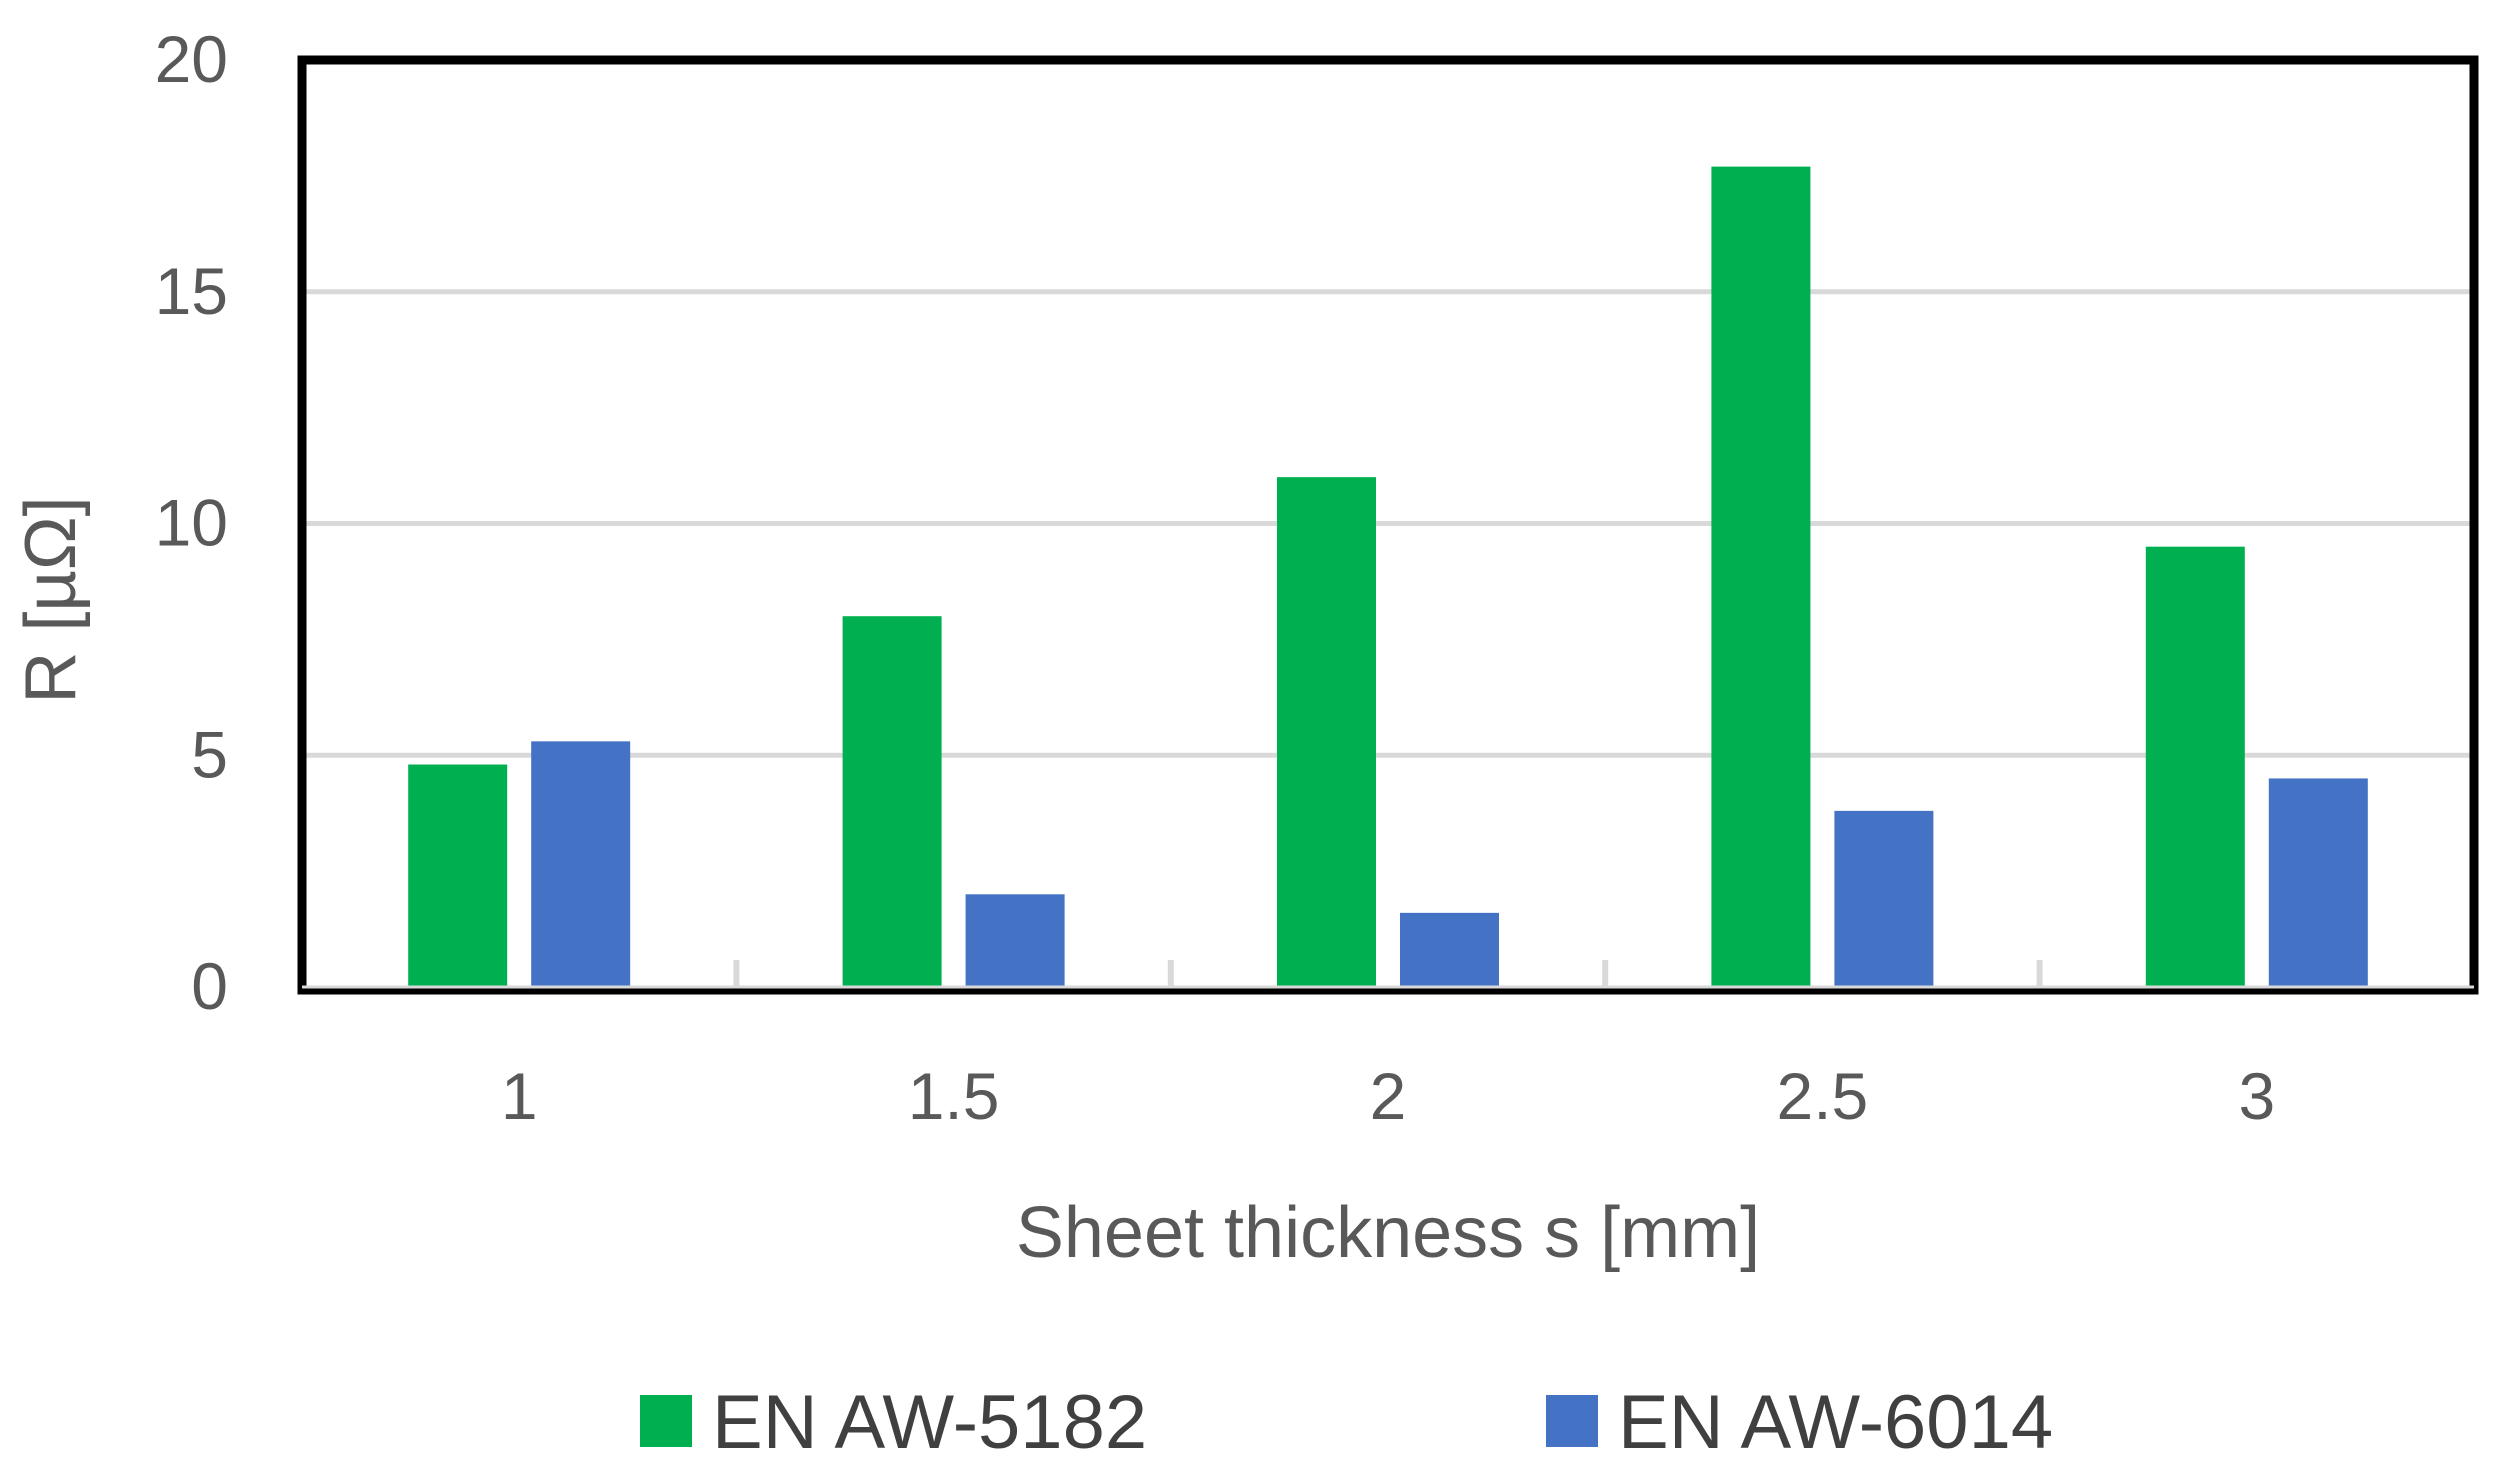 The height and width of the screenshot is (1470, 2500). I want to click on y-tick-label: 20, so click(191, 59).